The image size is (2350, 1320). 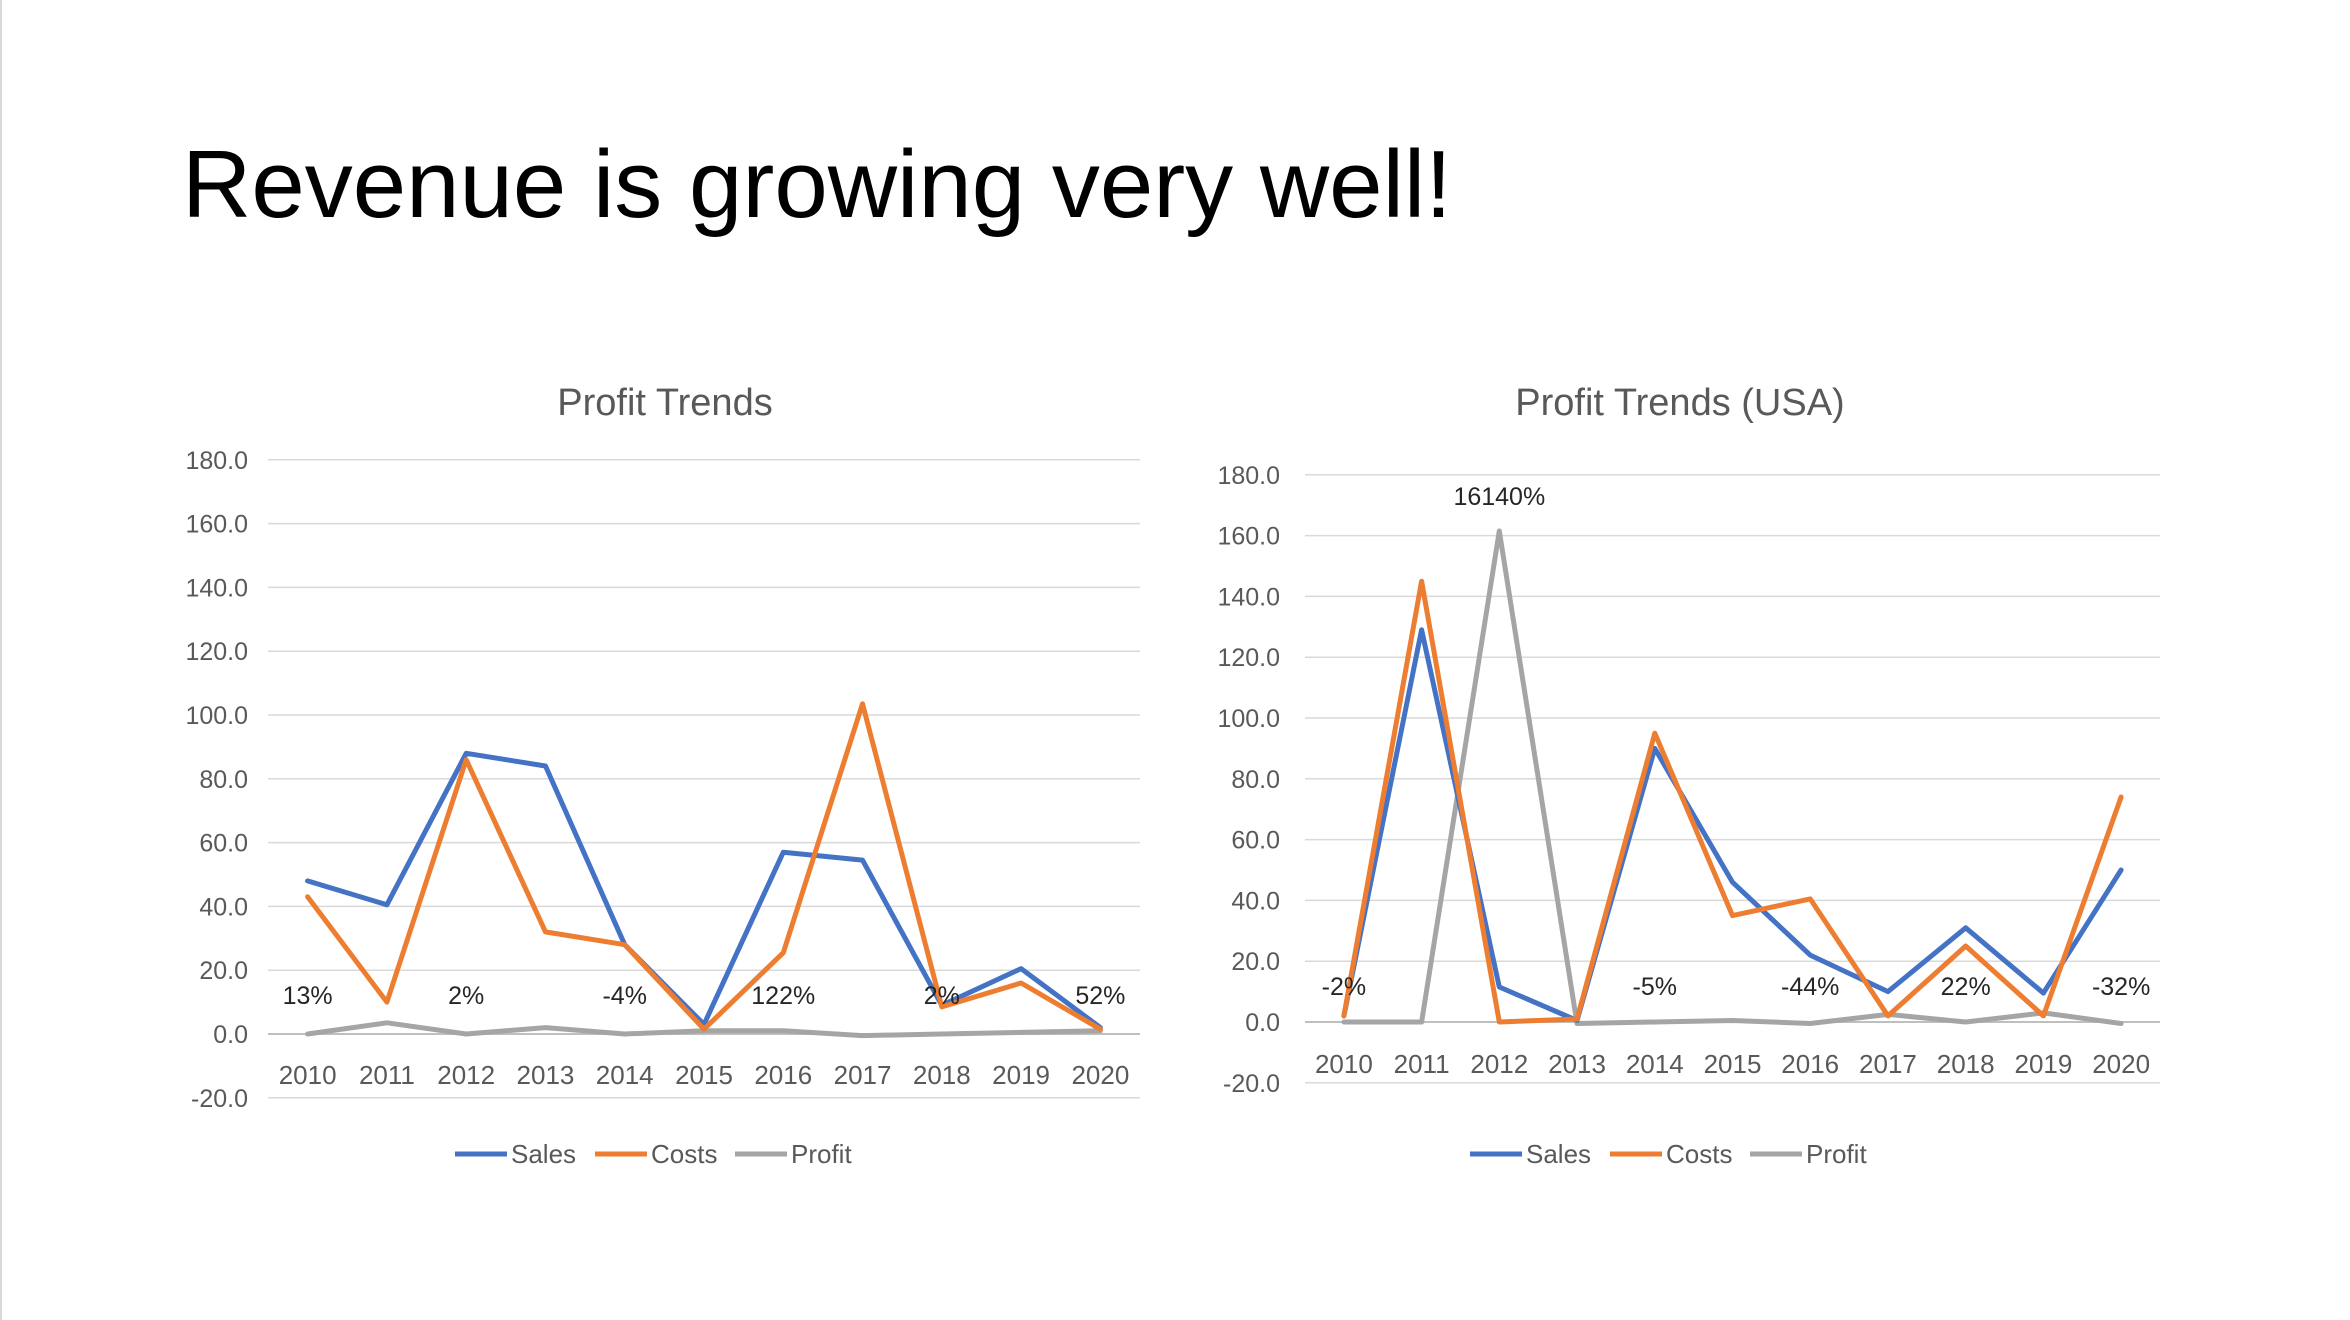 What do you see at coordinates (1344, 987) in the screenshot?
I see `data-label: -2%` at bounding box center [1344, 987].